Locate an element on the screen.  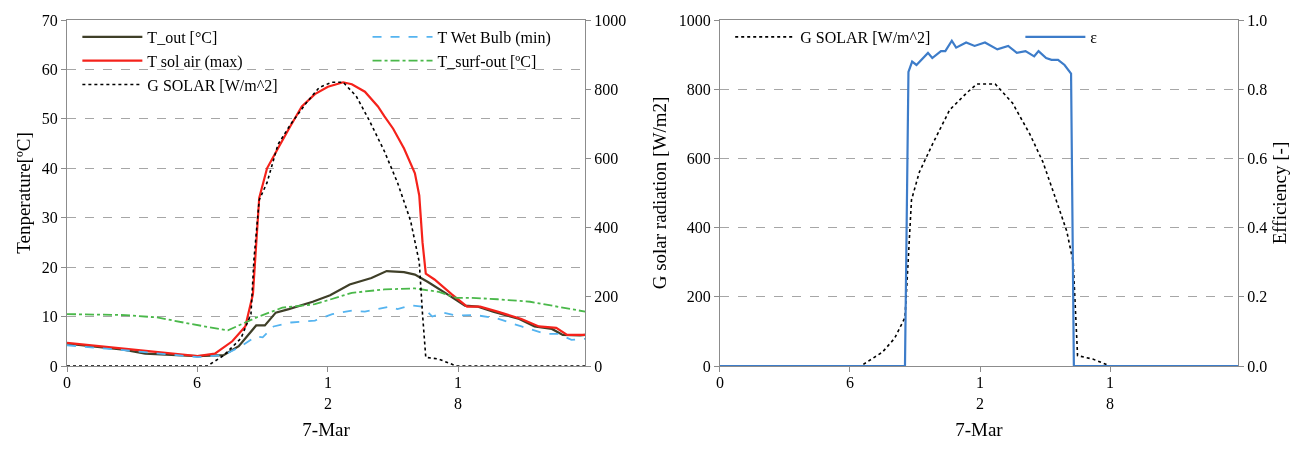
y2-tick-label: 0.4 is located at coordinates (1257, 228).